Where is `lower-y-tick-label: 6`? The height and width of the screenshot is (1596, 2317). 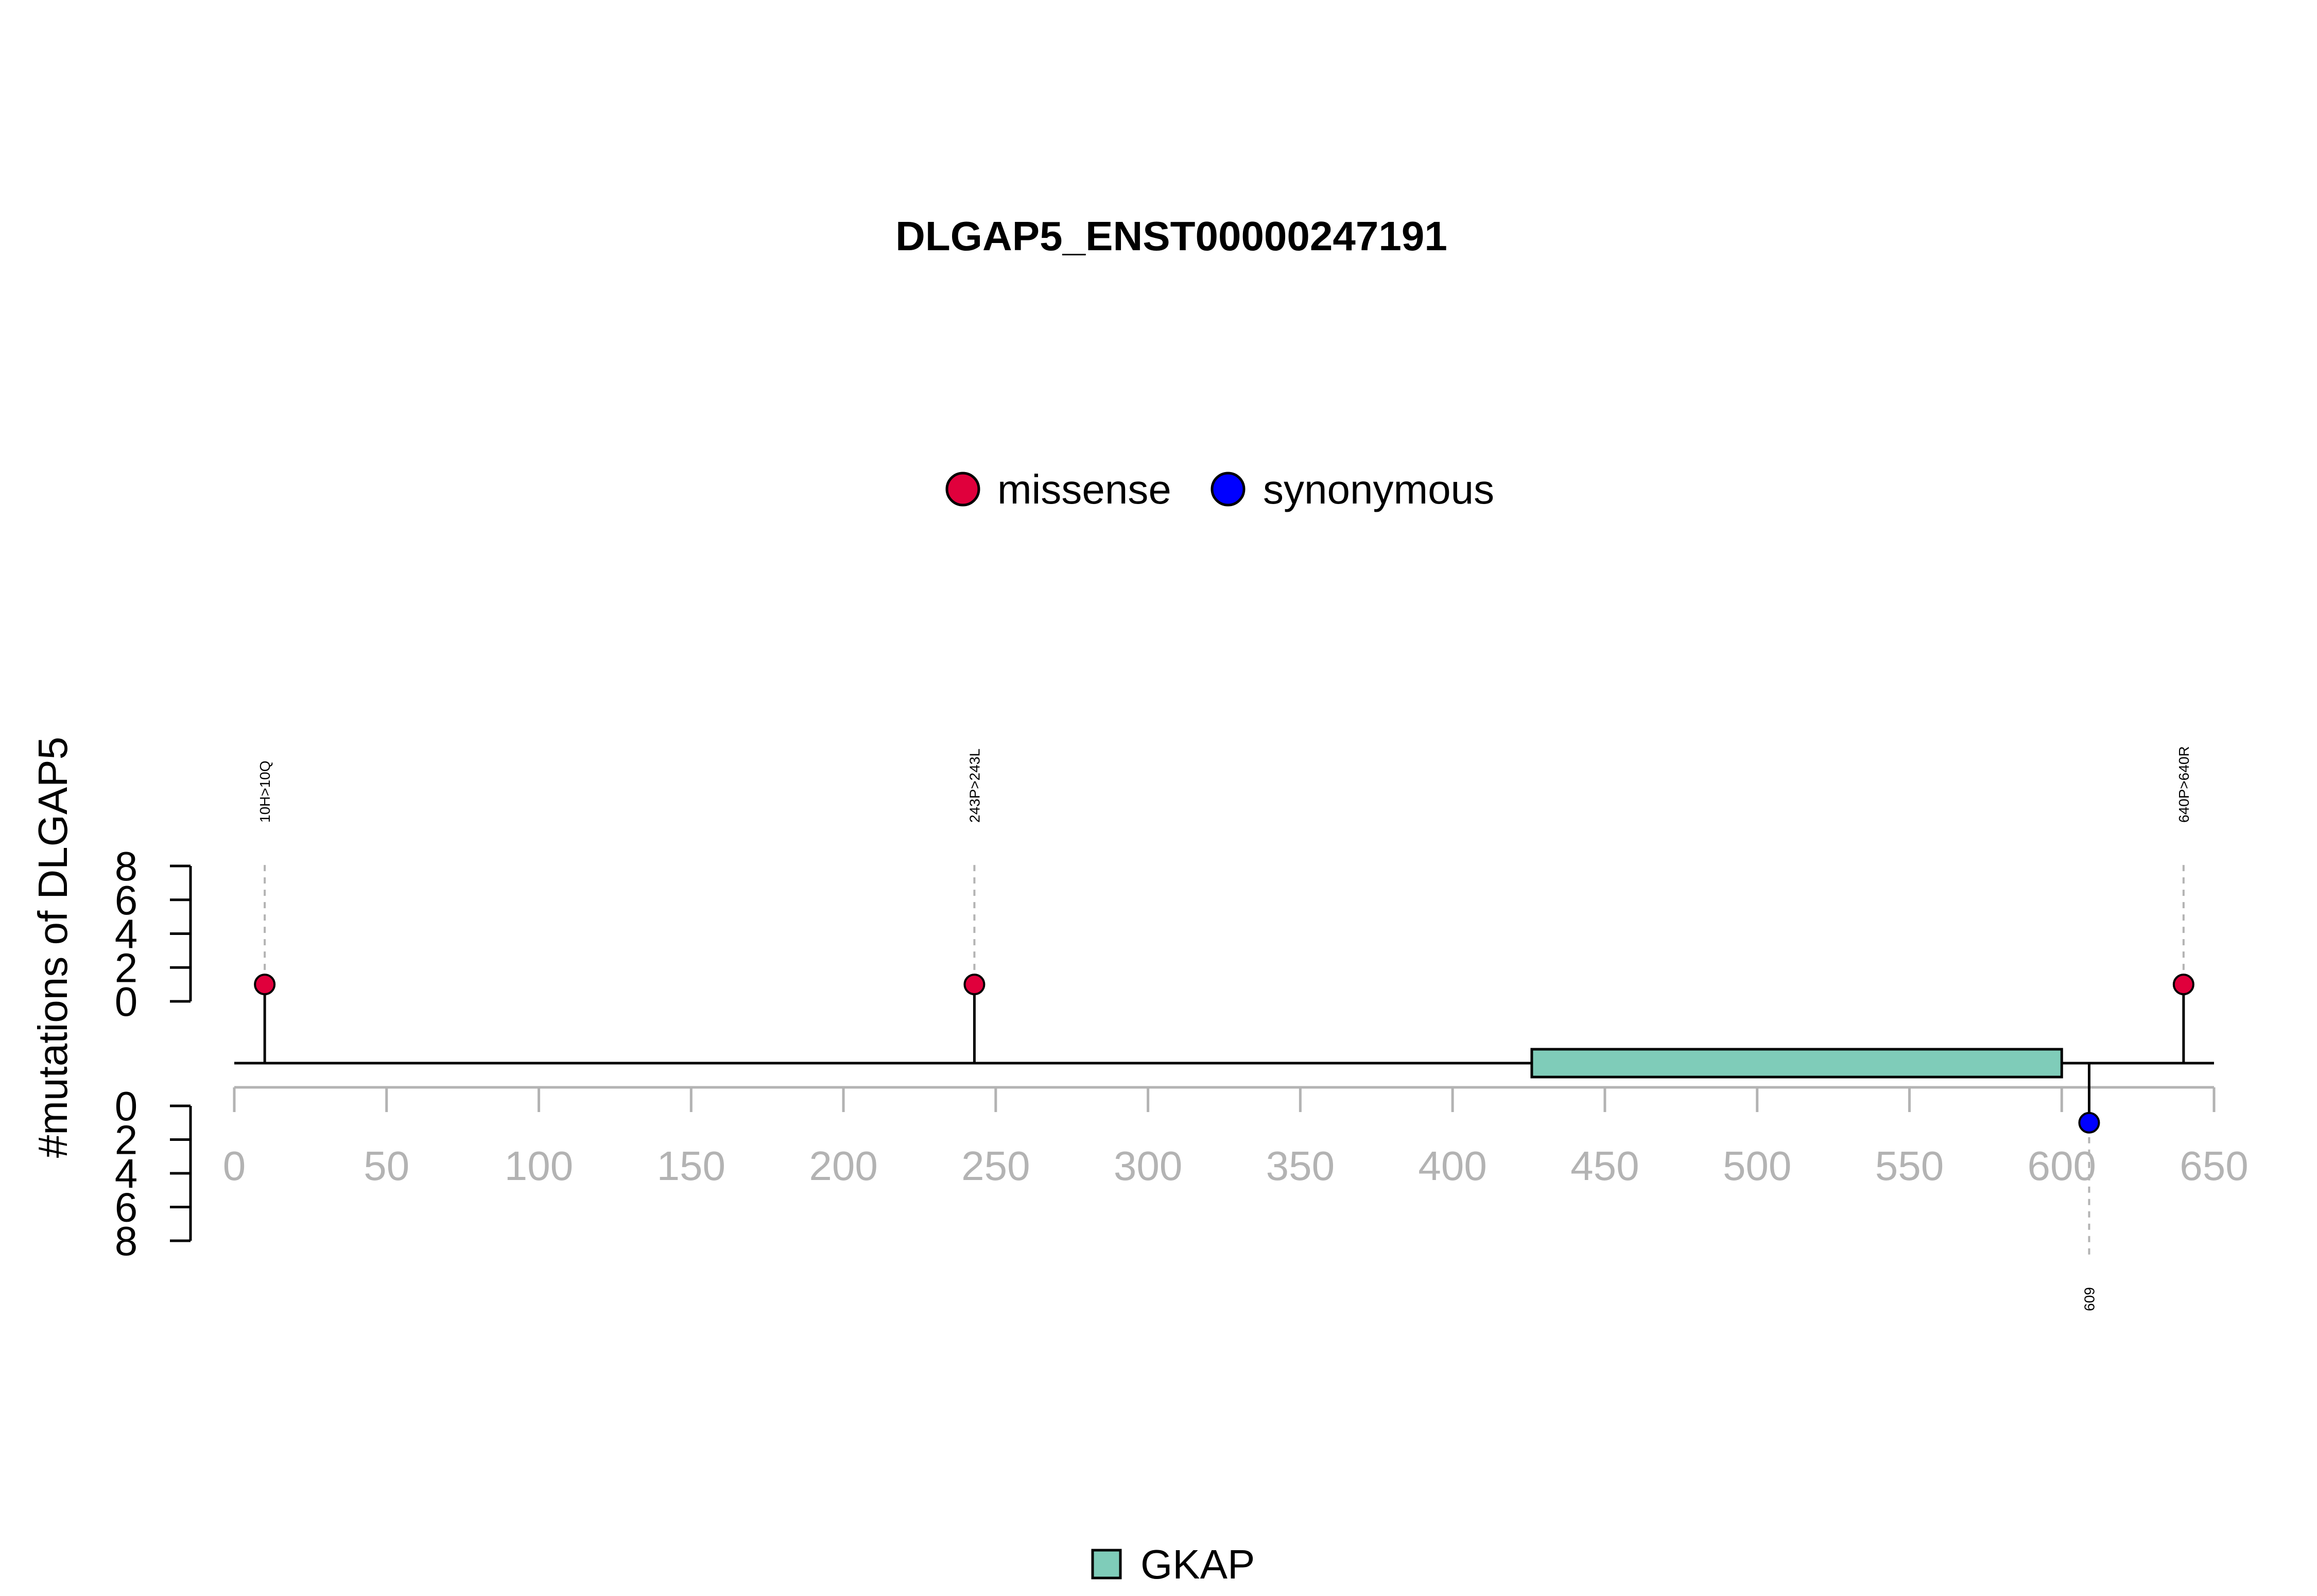 lower-y-tick-label: 6 is located at coordinates (126, 1207).